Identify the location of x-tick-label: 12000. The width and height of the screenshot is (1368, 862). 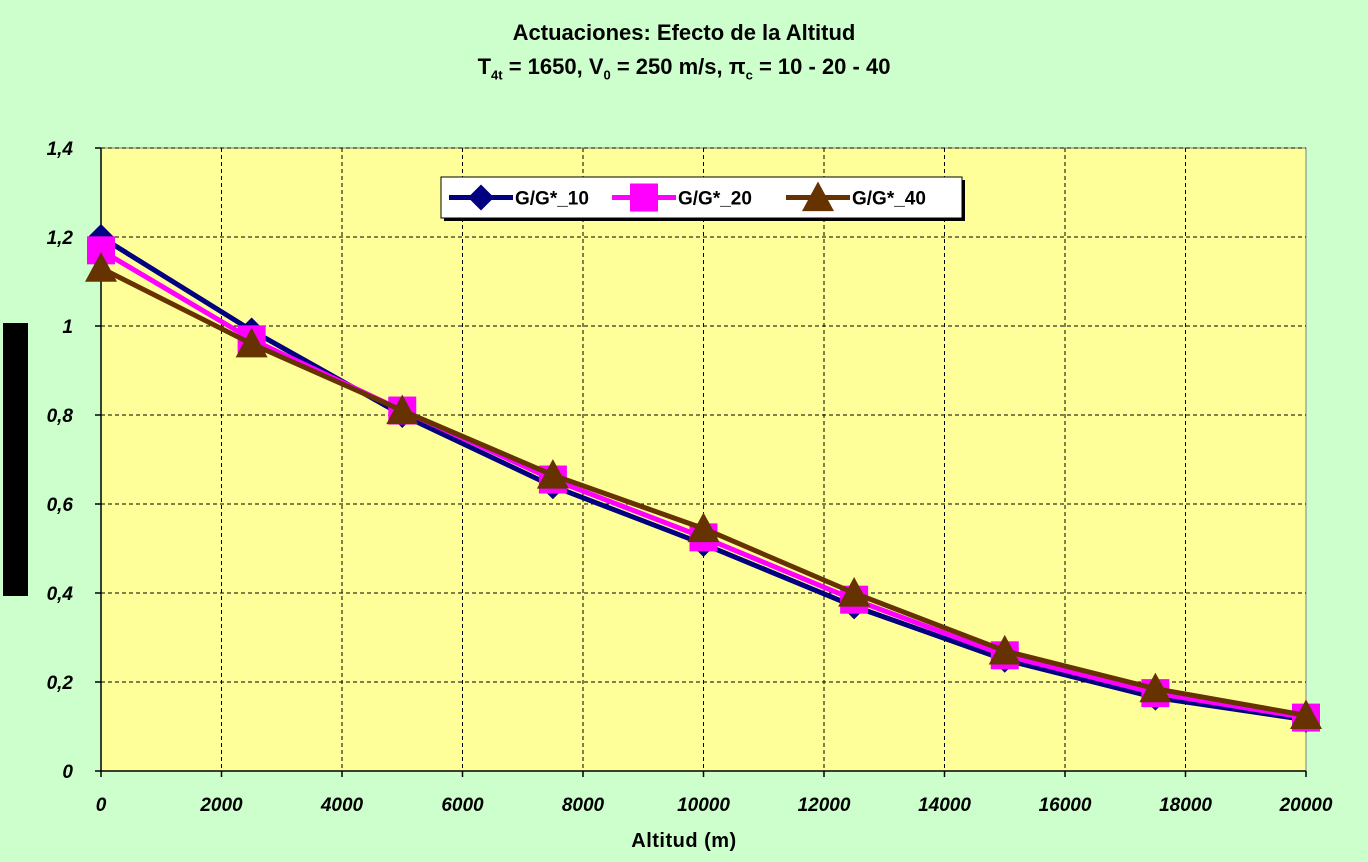
(824, 805).